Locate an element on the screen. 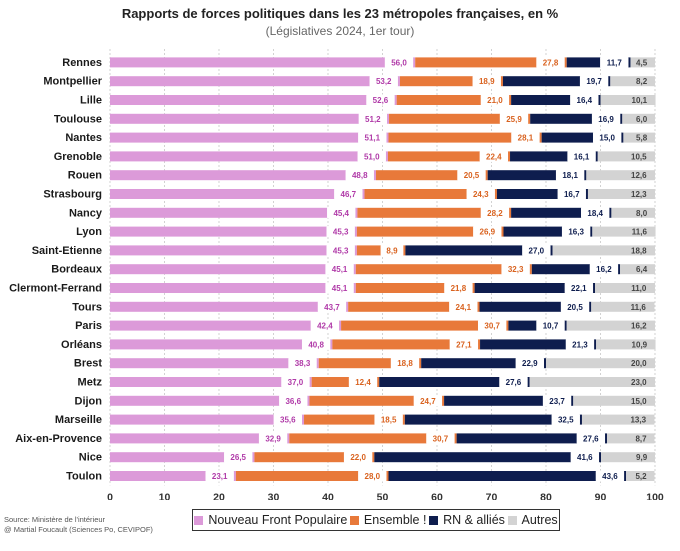 This screenshot has height=551, width=680. value-label-ensemble: 22,4 is located at coordinates (494, 156).